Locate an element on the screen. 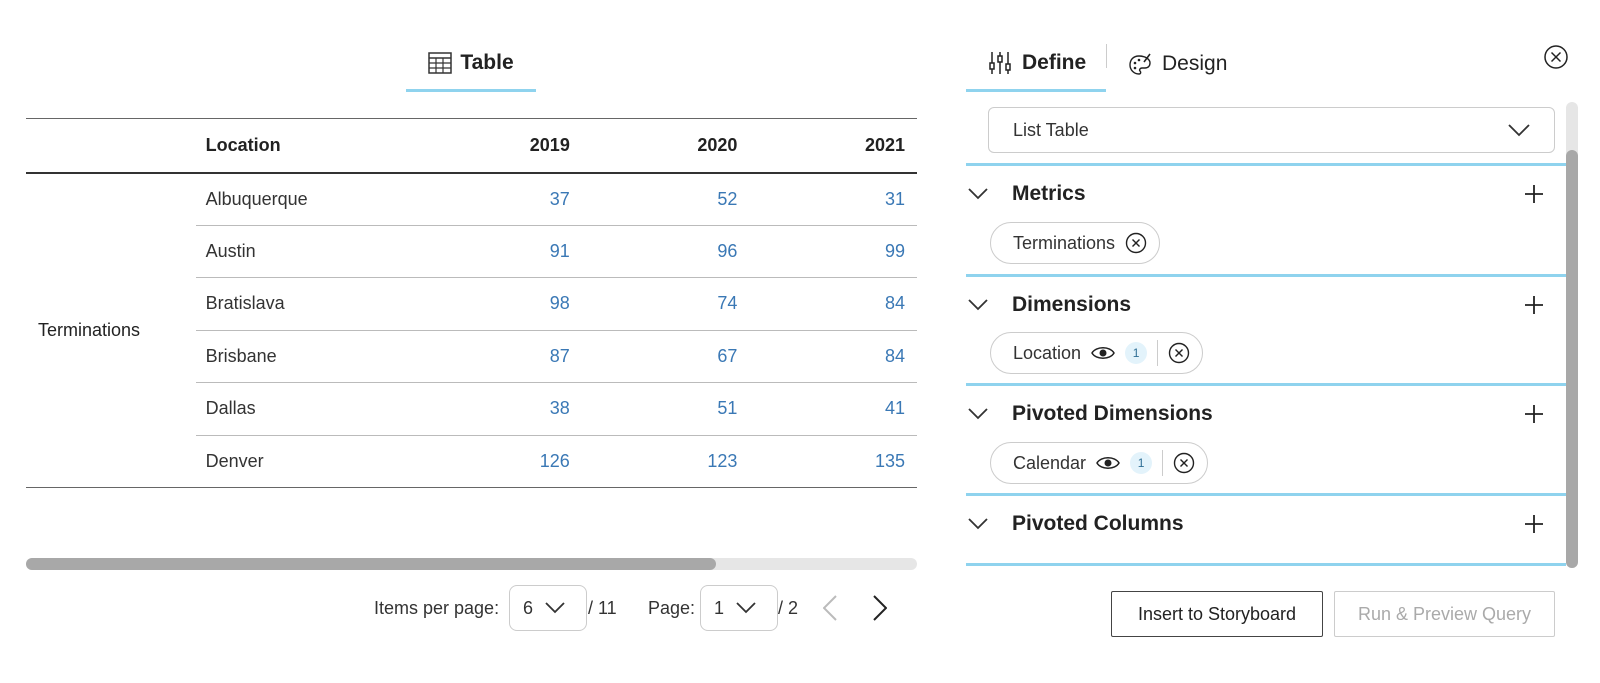 The height and width of the screenshot is (683, 1600). metrics-section-header: Metrics is located at coordinates (1256, 194).